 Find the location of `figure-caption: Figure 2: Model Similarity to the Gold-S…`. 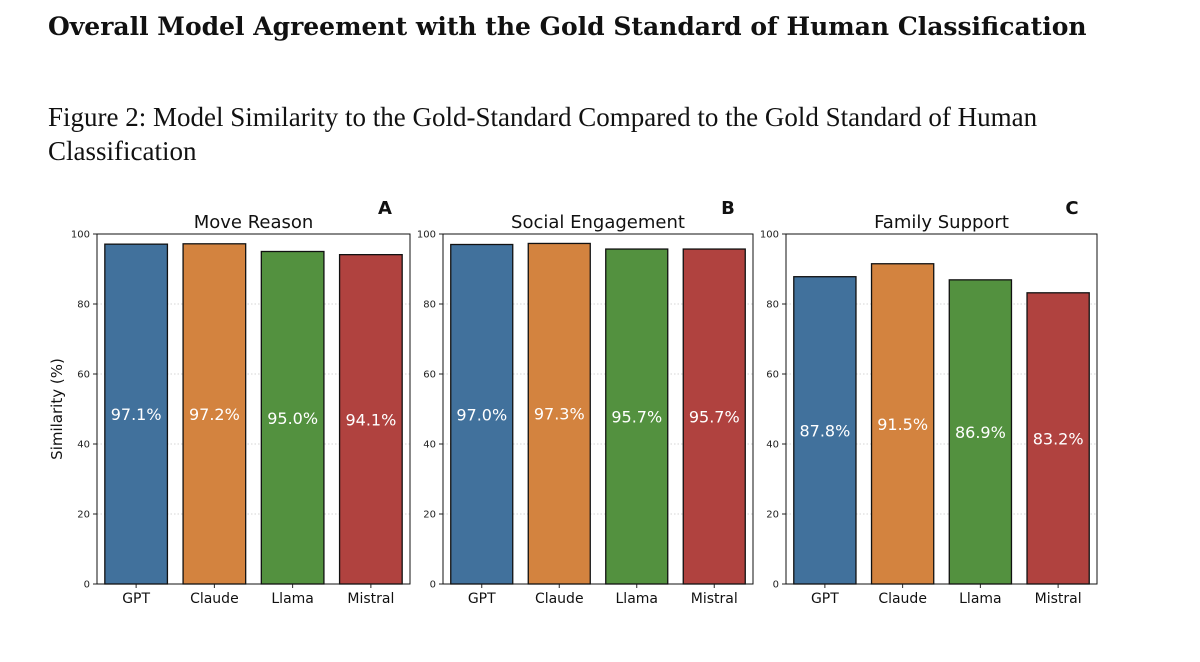

figure-caption: Figure 2: Model Similarity to the Gold-S… is located at coordinates (543, 134).